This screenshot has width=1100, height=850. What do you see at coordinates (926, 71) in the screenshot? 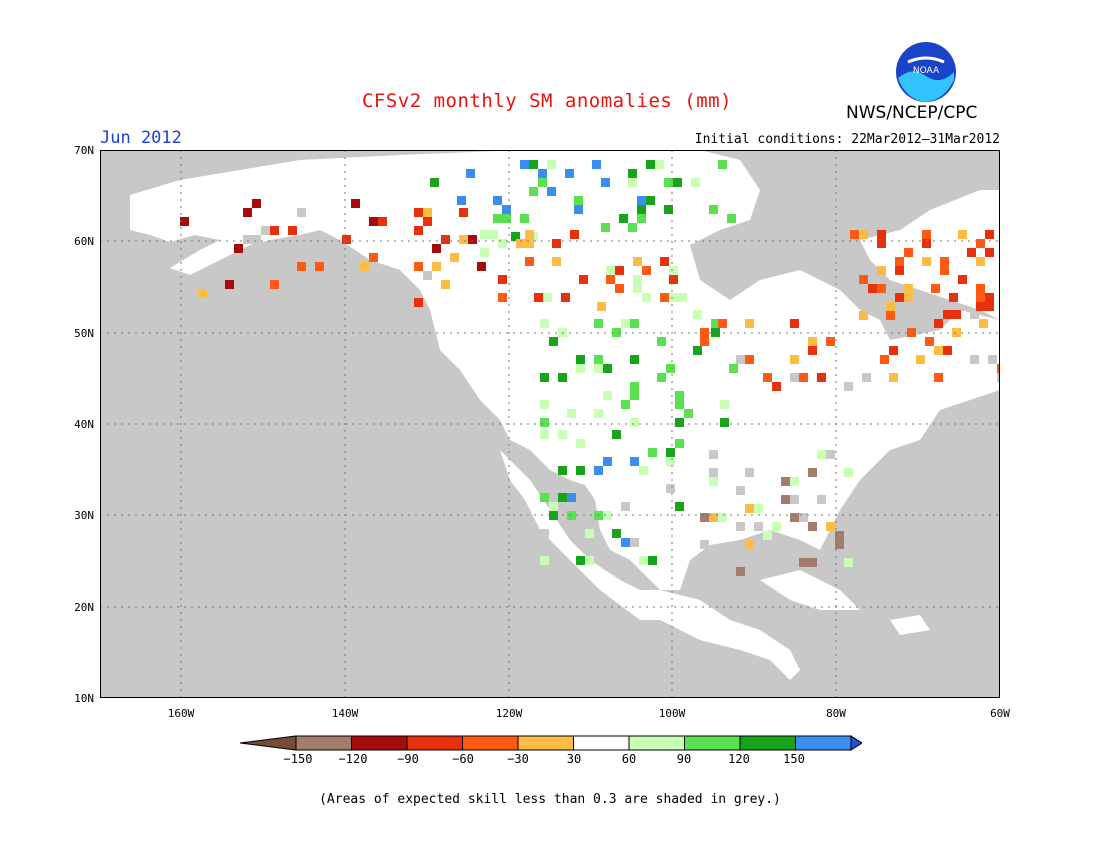
I see `logo-text: NOAA` at bounding box center [926, 71].